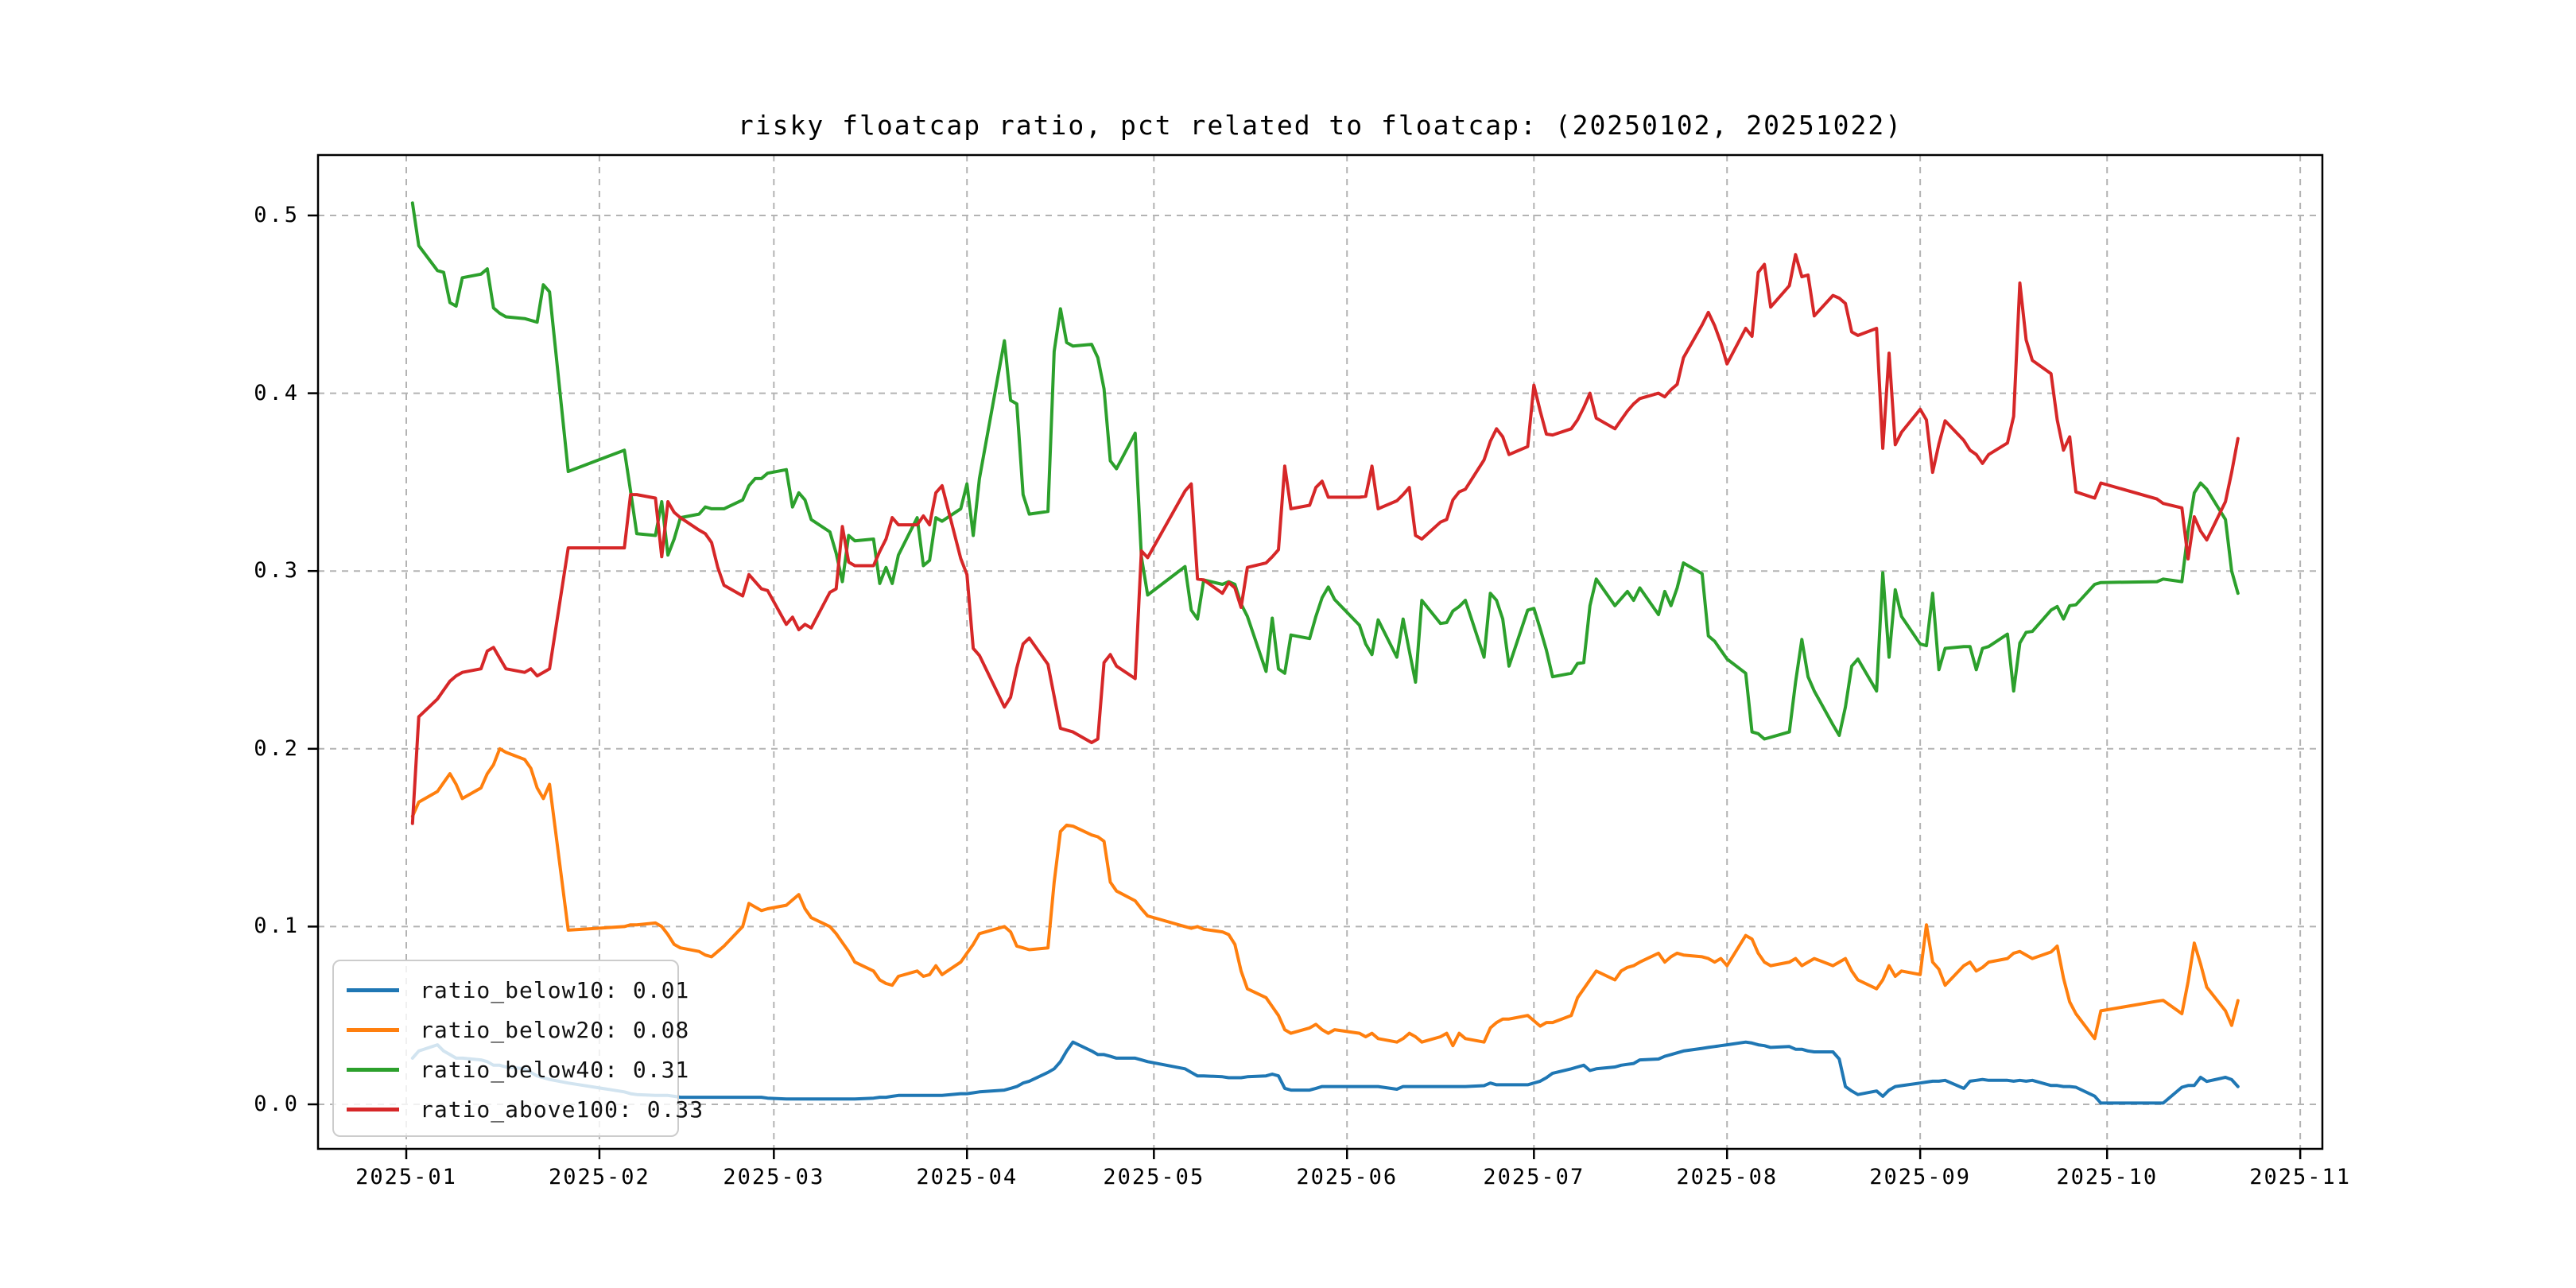 This screenshot has height=1288, width=2576. What do you see at coordinates (373, 1029) in the screenshot?
I see `legend-line-swatch-orange` at bounding box center [373, 1029].